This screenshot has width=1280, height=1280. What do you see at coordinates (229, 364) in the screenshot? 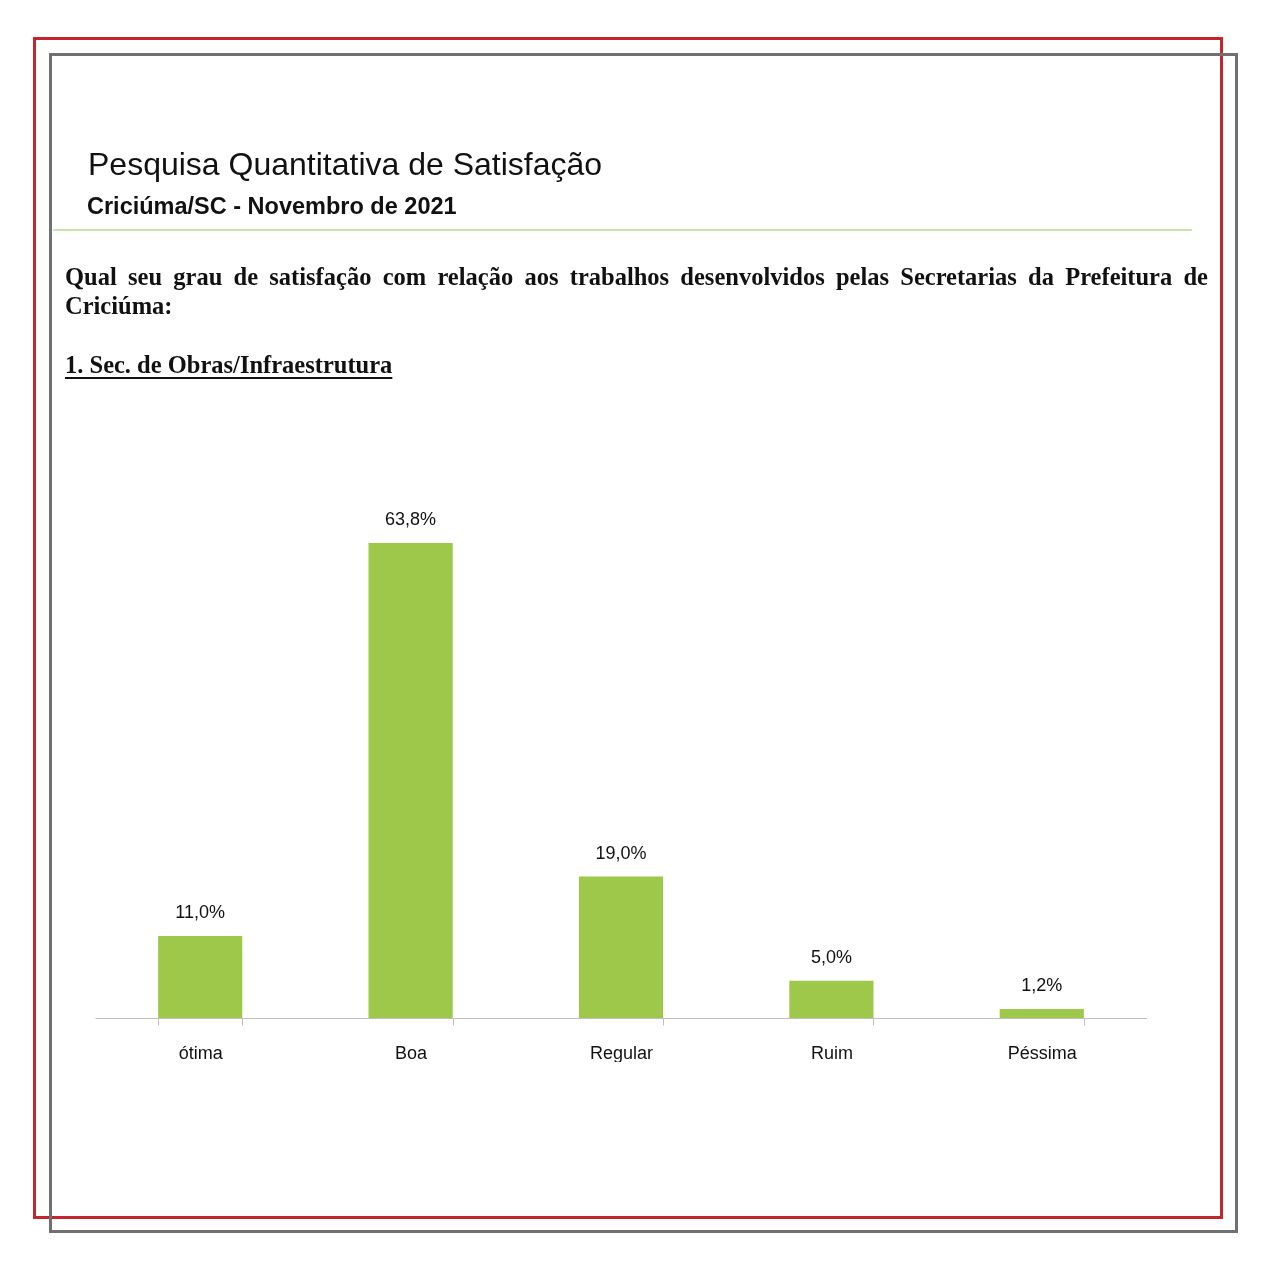
I see `text: 1. Sec. de Obras/Infraestrutura` at bounding box center [229, 364].